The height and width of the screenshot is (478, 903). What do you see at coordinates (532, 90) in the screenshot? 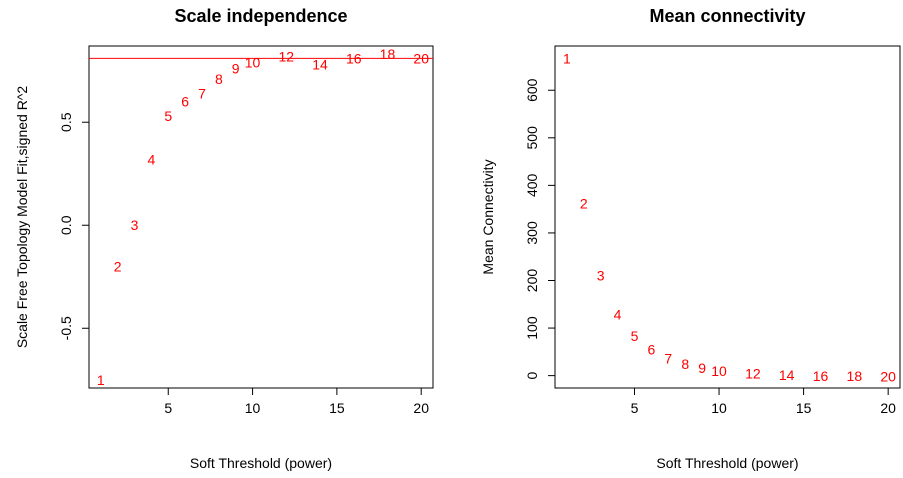
I see `y-tick-label: 600` at bounding box center [532, 90].